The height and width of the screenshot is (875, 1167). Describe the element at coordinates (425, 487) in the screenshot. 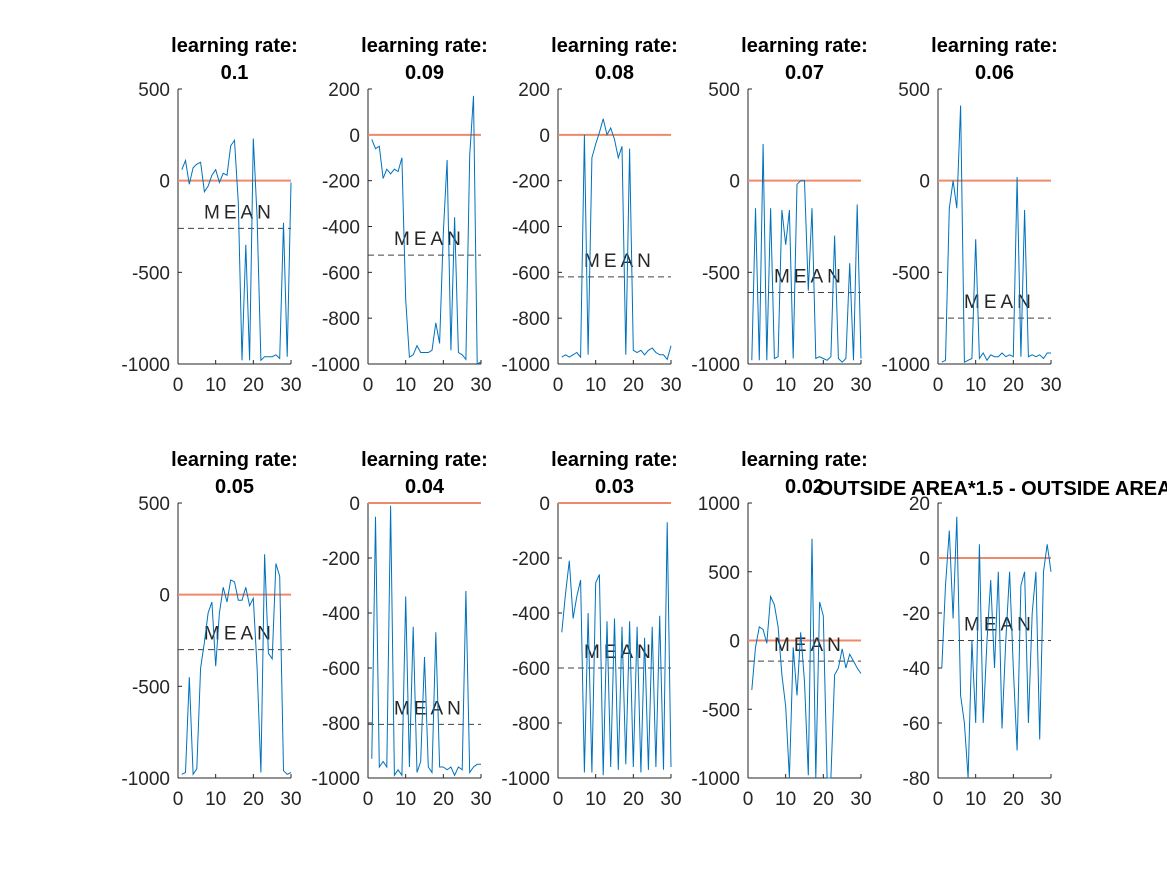

I see `subplot-title-line2: 0.04` at that location.